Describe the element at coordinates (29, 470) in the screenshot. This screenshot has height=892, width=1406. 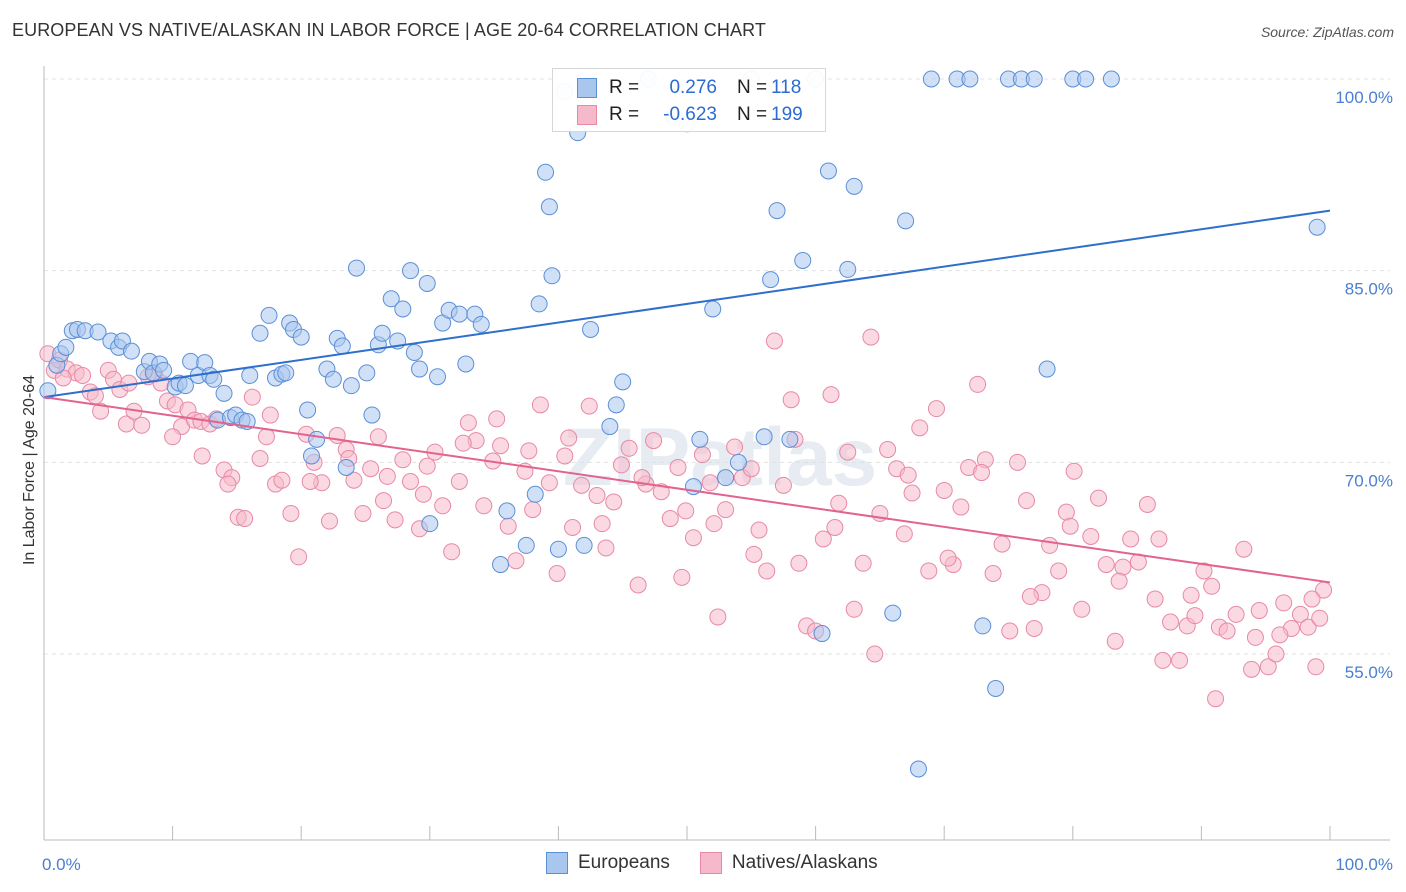
I see `y-axis-label: In Labor Force | Age 20-64` at that location.